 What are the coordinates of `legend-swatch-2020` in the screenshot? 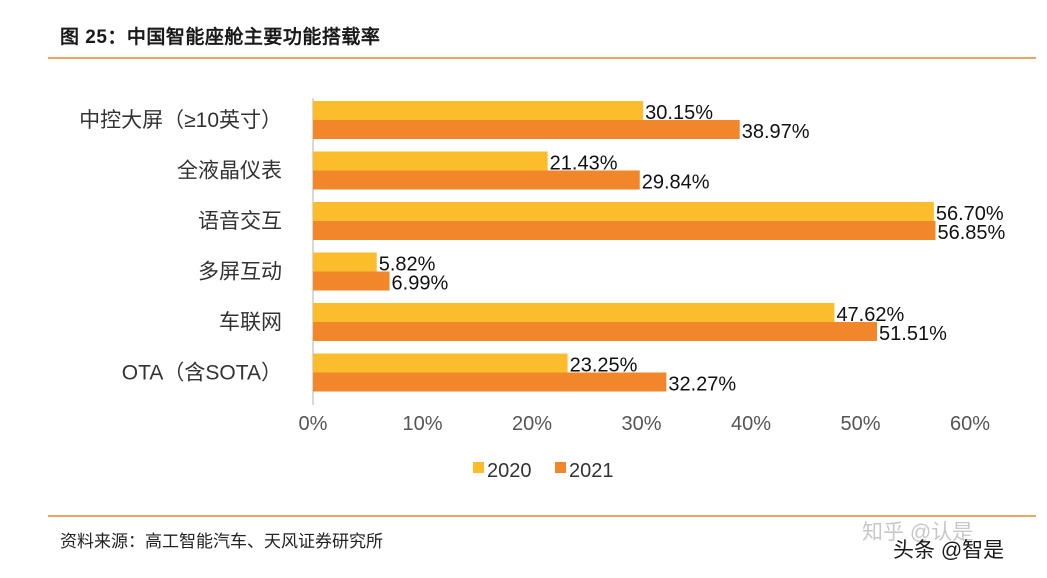 It's located at (478, 467).